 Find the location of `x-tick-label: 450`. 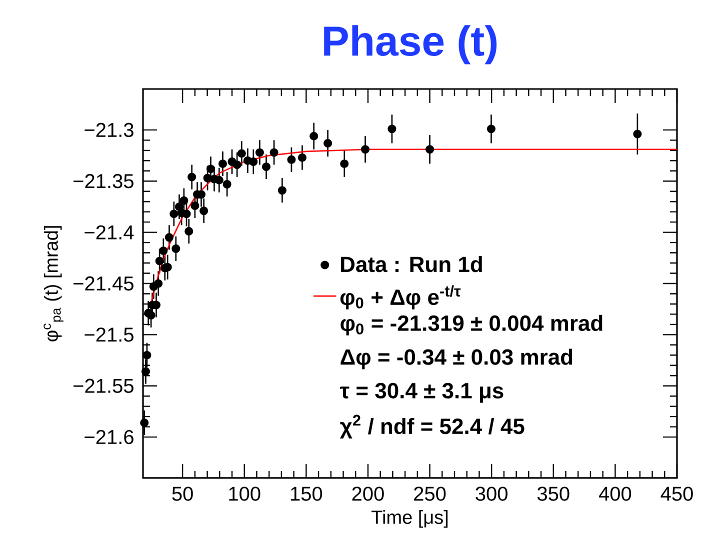

x-tick-label: 450 is located at coordinates (676, 493).